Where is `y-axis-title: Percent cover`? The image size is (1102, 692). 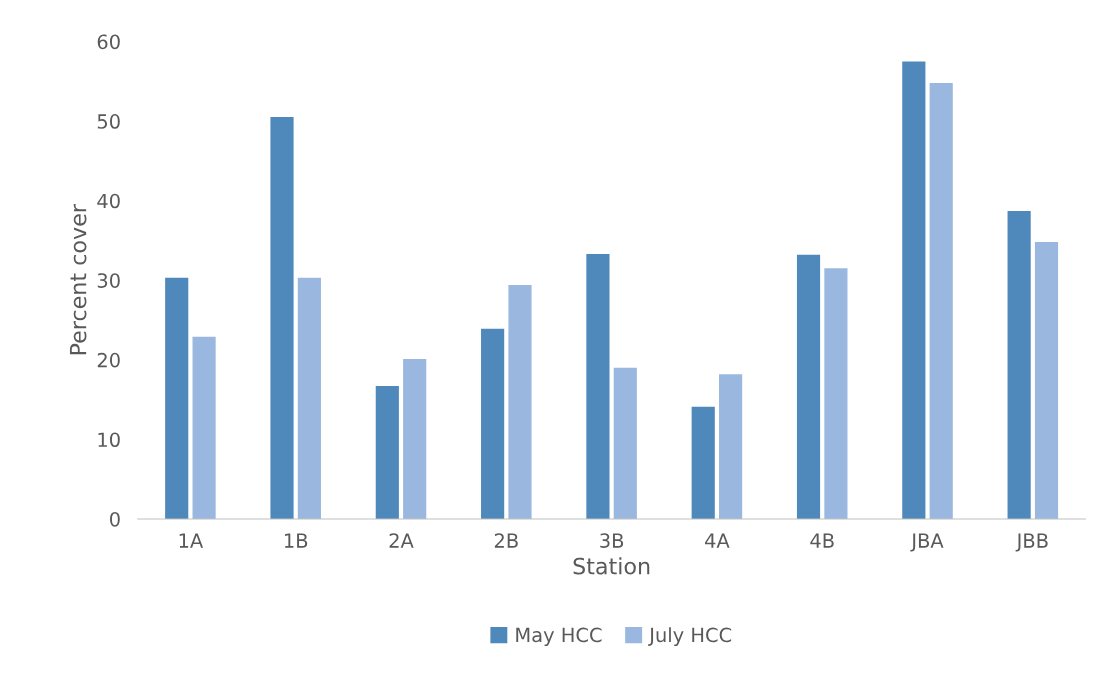 y-axis-title: Percent cover is located at coordinates (78, 279).